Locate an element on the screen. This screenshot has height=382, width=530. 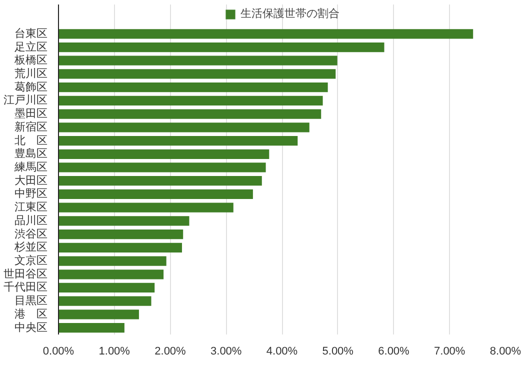
y-tick-label: 豊島区 is located at coordinates (31, 153).